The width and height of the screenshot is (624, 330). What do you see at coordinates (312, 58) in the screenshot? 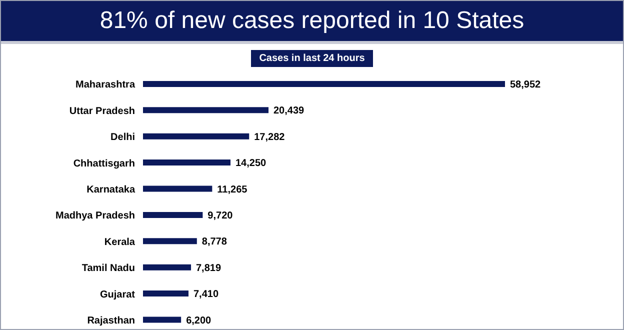
I see `chart-subtitle: Cases in last 24 hours` at bounding box center [312, 58].